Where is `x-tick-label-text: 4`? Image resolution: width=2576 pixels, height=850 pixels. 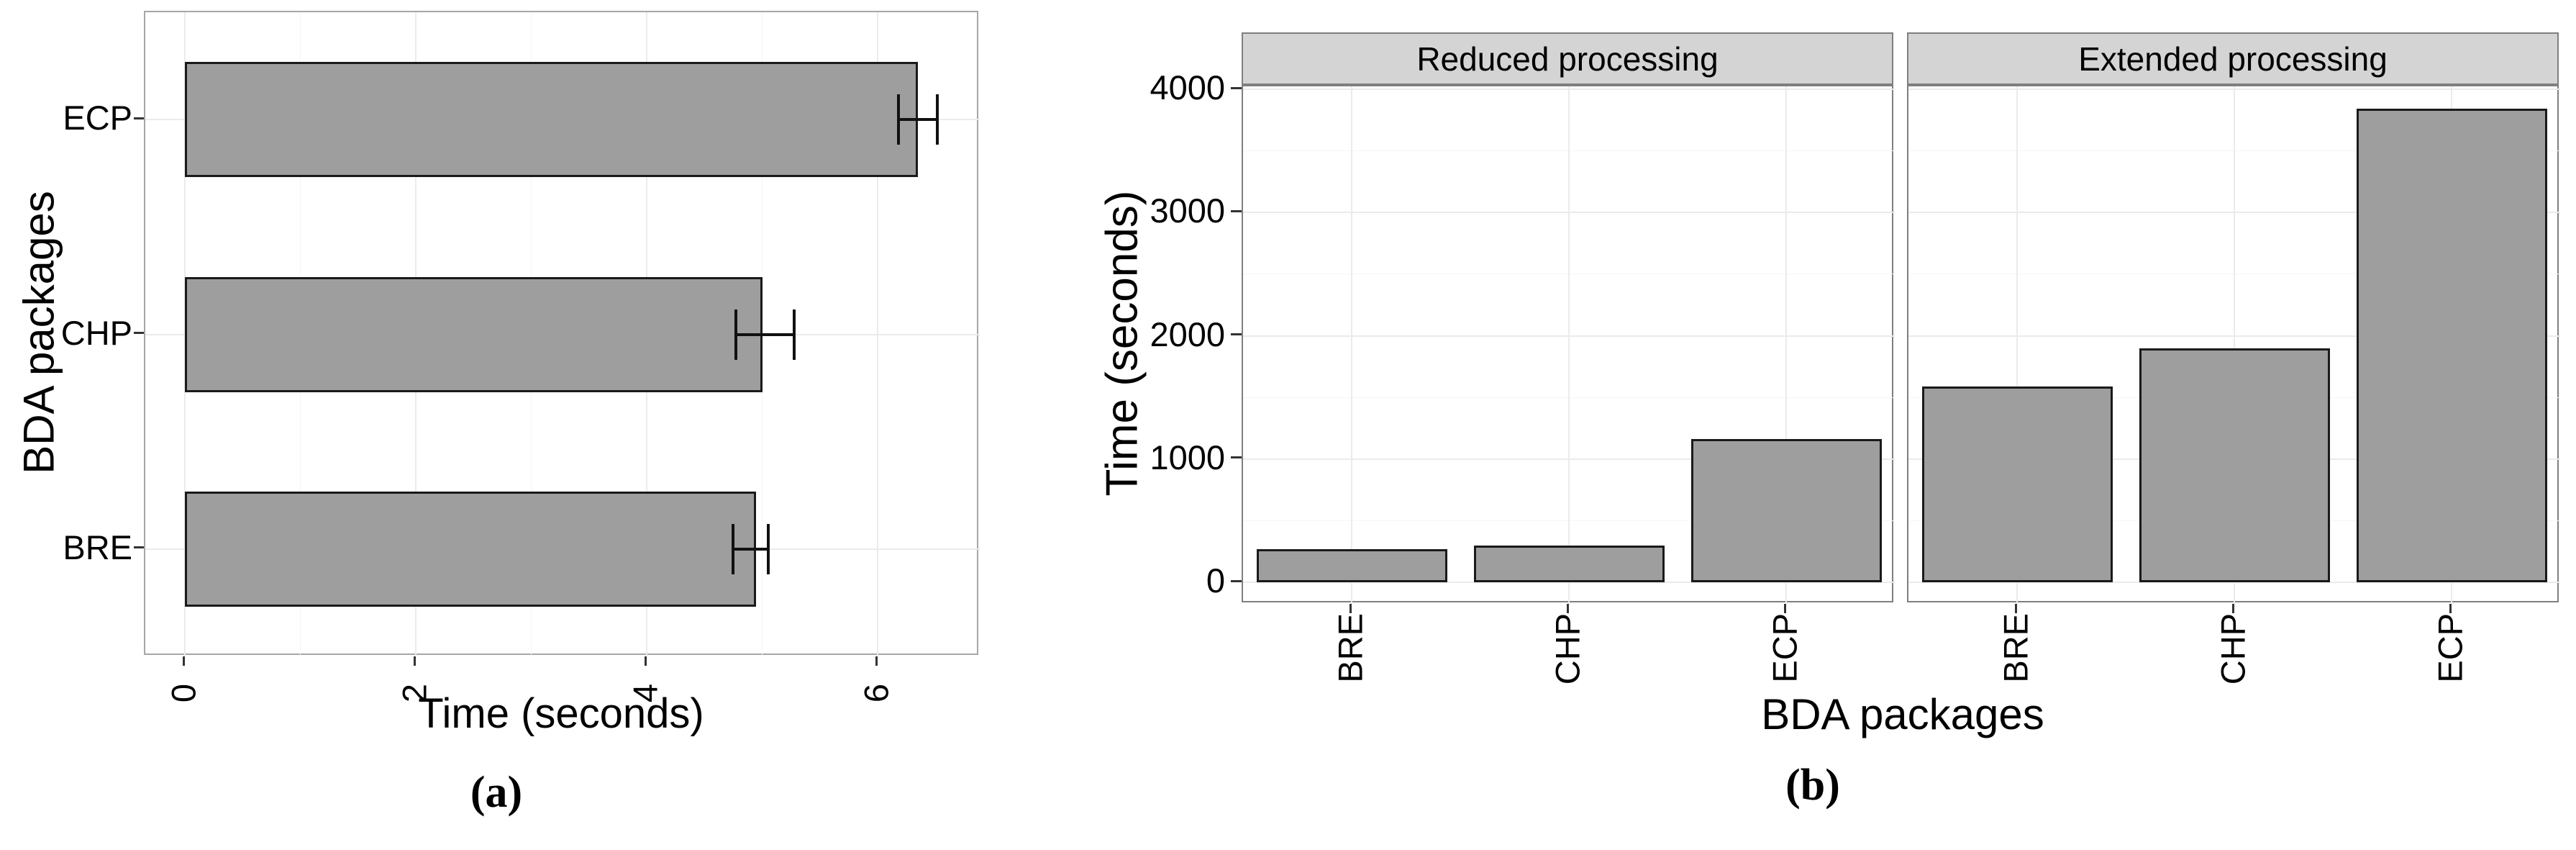
x-tick-label-text: 4 is located at coordinates (645, 692).